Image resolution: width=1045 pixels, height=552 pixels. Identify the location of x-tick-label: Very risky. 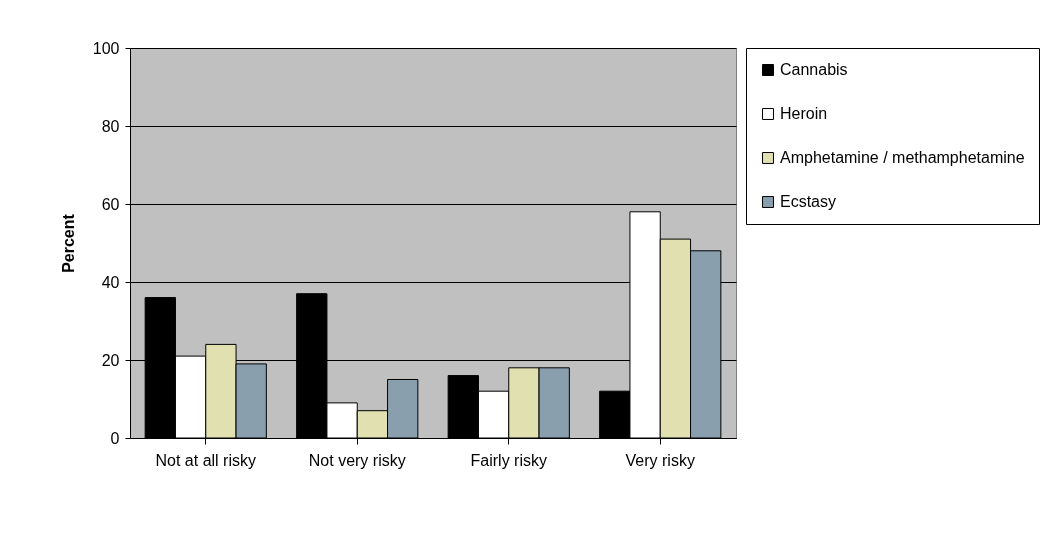
(660, 460).